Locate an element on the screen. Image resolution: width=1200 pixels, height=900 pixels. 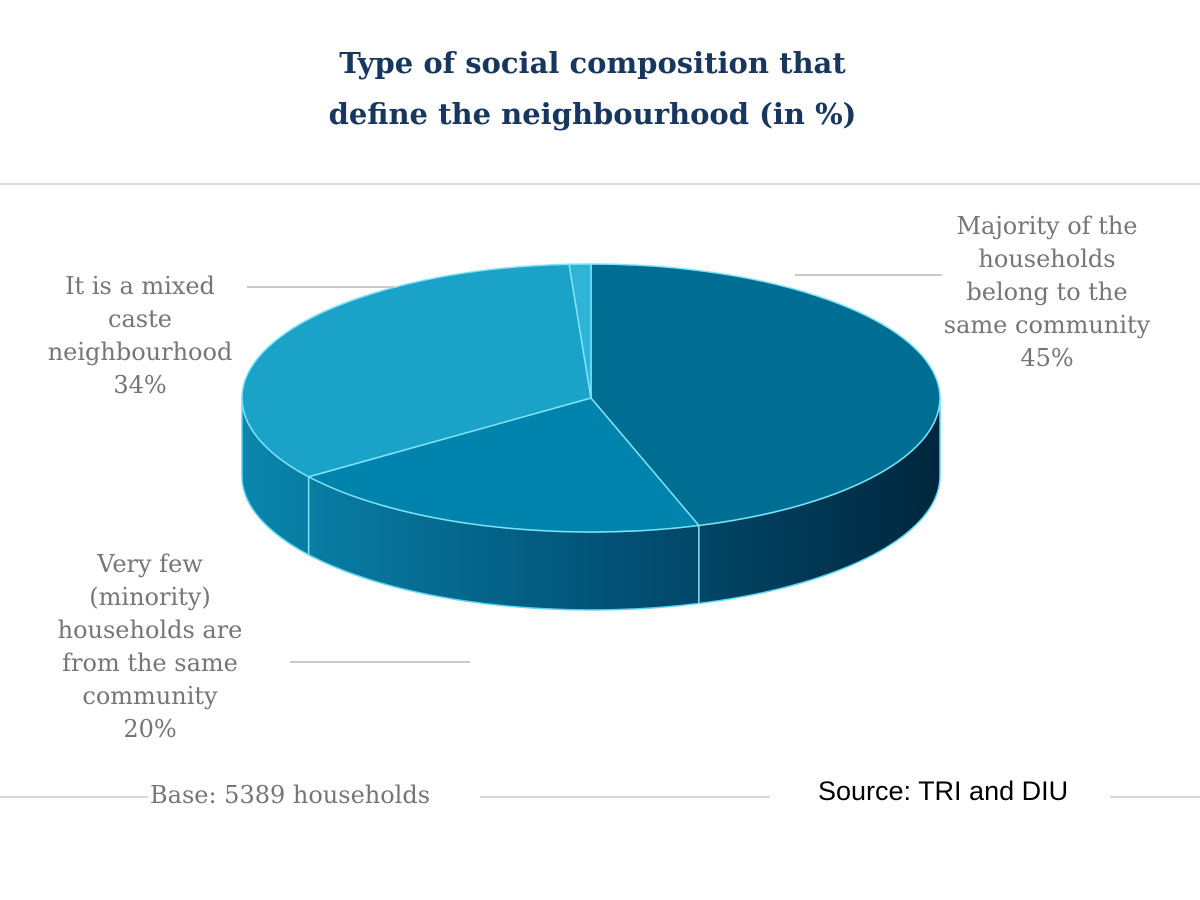
header-divider is located at coordinates (600, 184).